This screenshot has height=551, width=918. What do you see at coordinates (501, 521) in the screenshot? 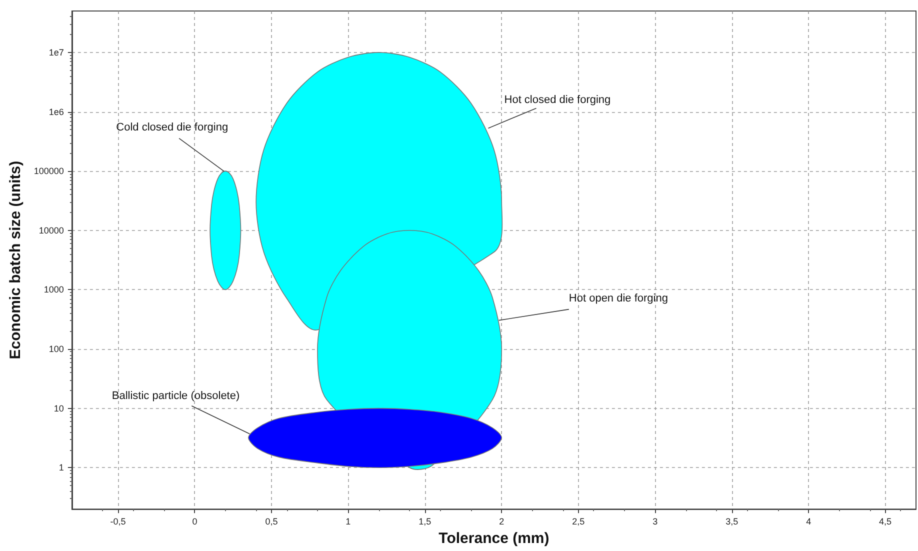
I see `x-tick-label: 2` at bounding box center [501, 521].